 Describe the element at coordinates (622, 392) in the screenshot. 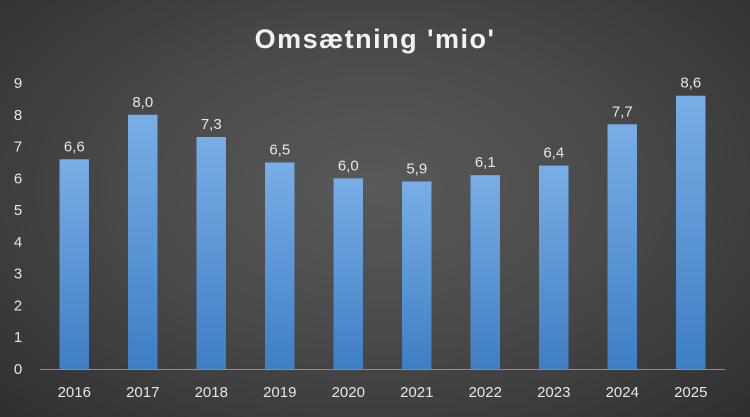

I see `x-tick-label: 2024` at that location.